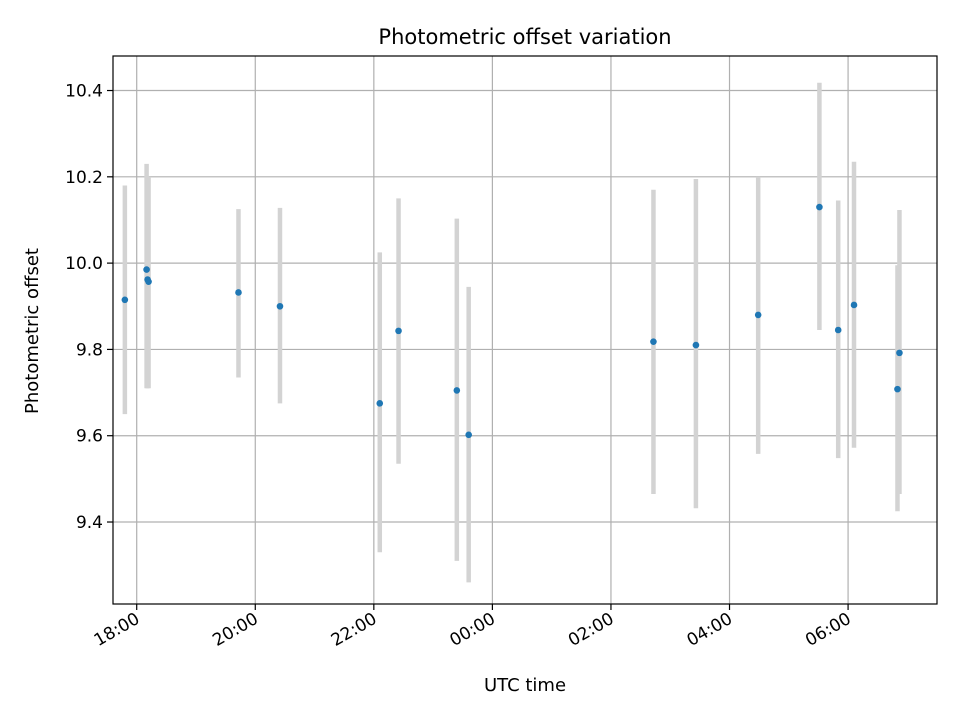  Describe the element at coordinates (525, 685) in the screenshot. I see `x-axis-label: UTC time` at that location.